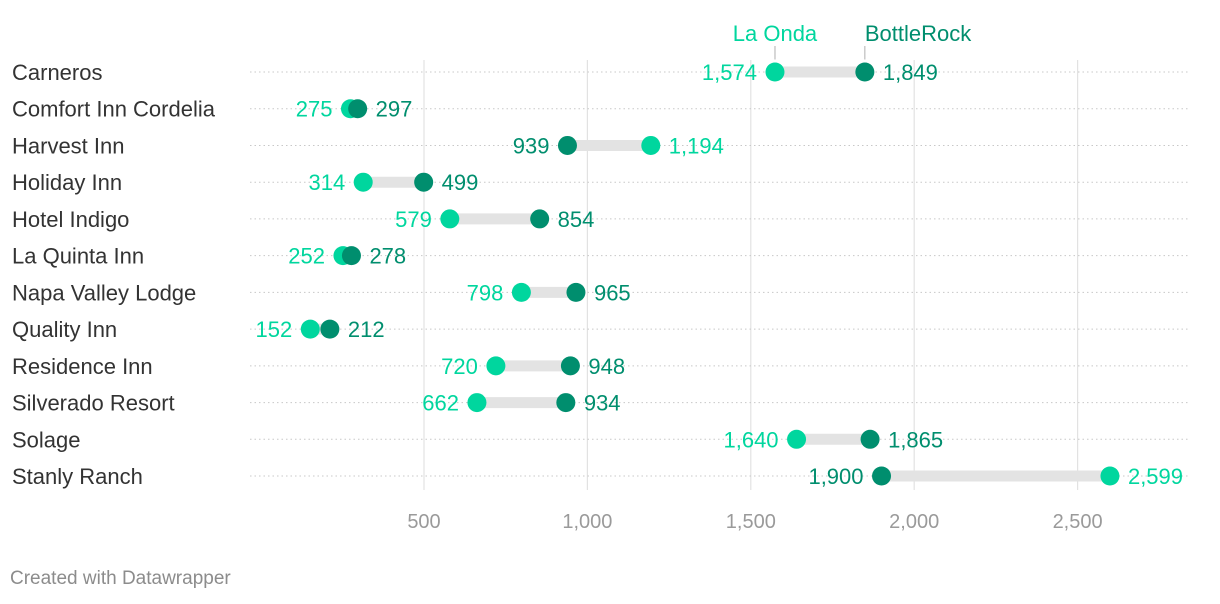  I want to click on la-onda-value-label: 798, so click(485, 292).